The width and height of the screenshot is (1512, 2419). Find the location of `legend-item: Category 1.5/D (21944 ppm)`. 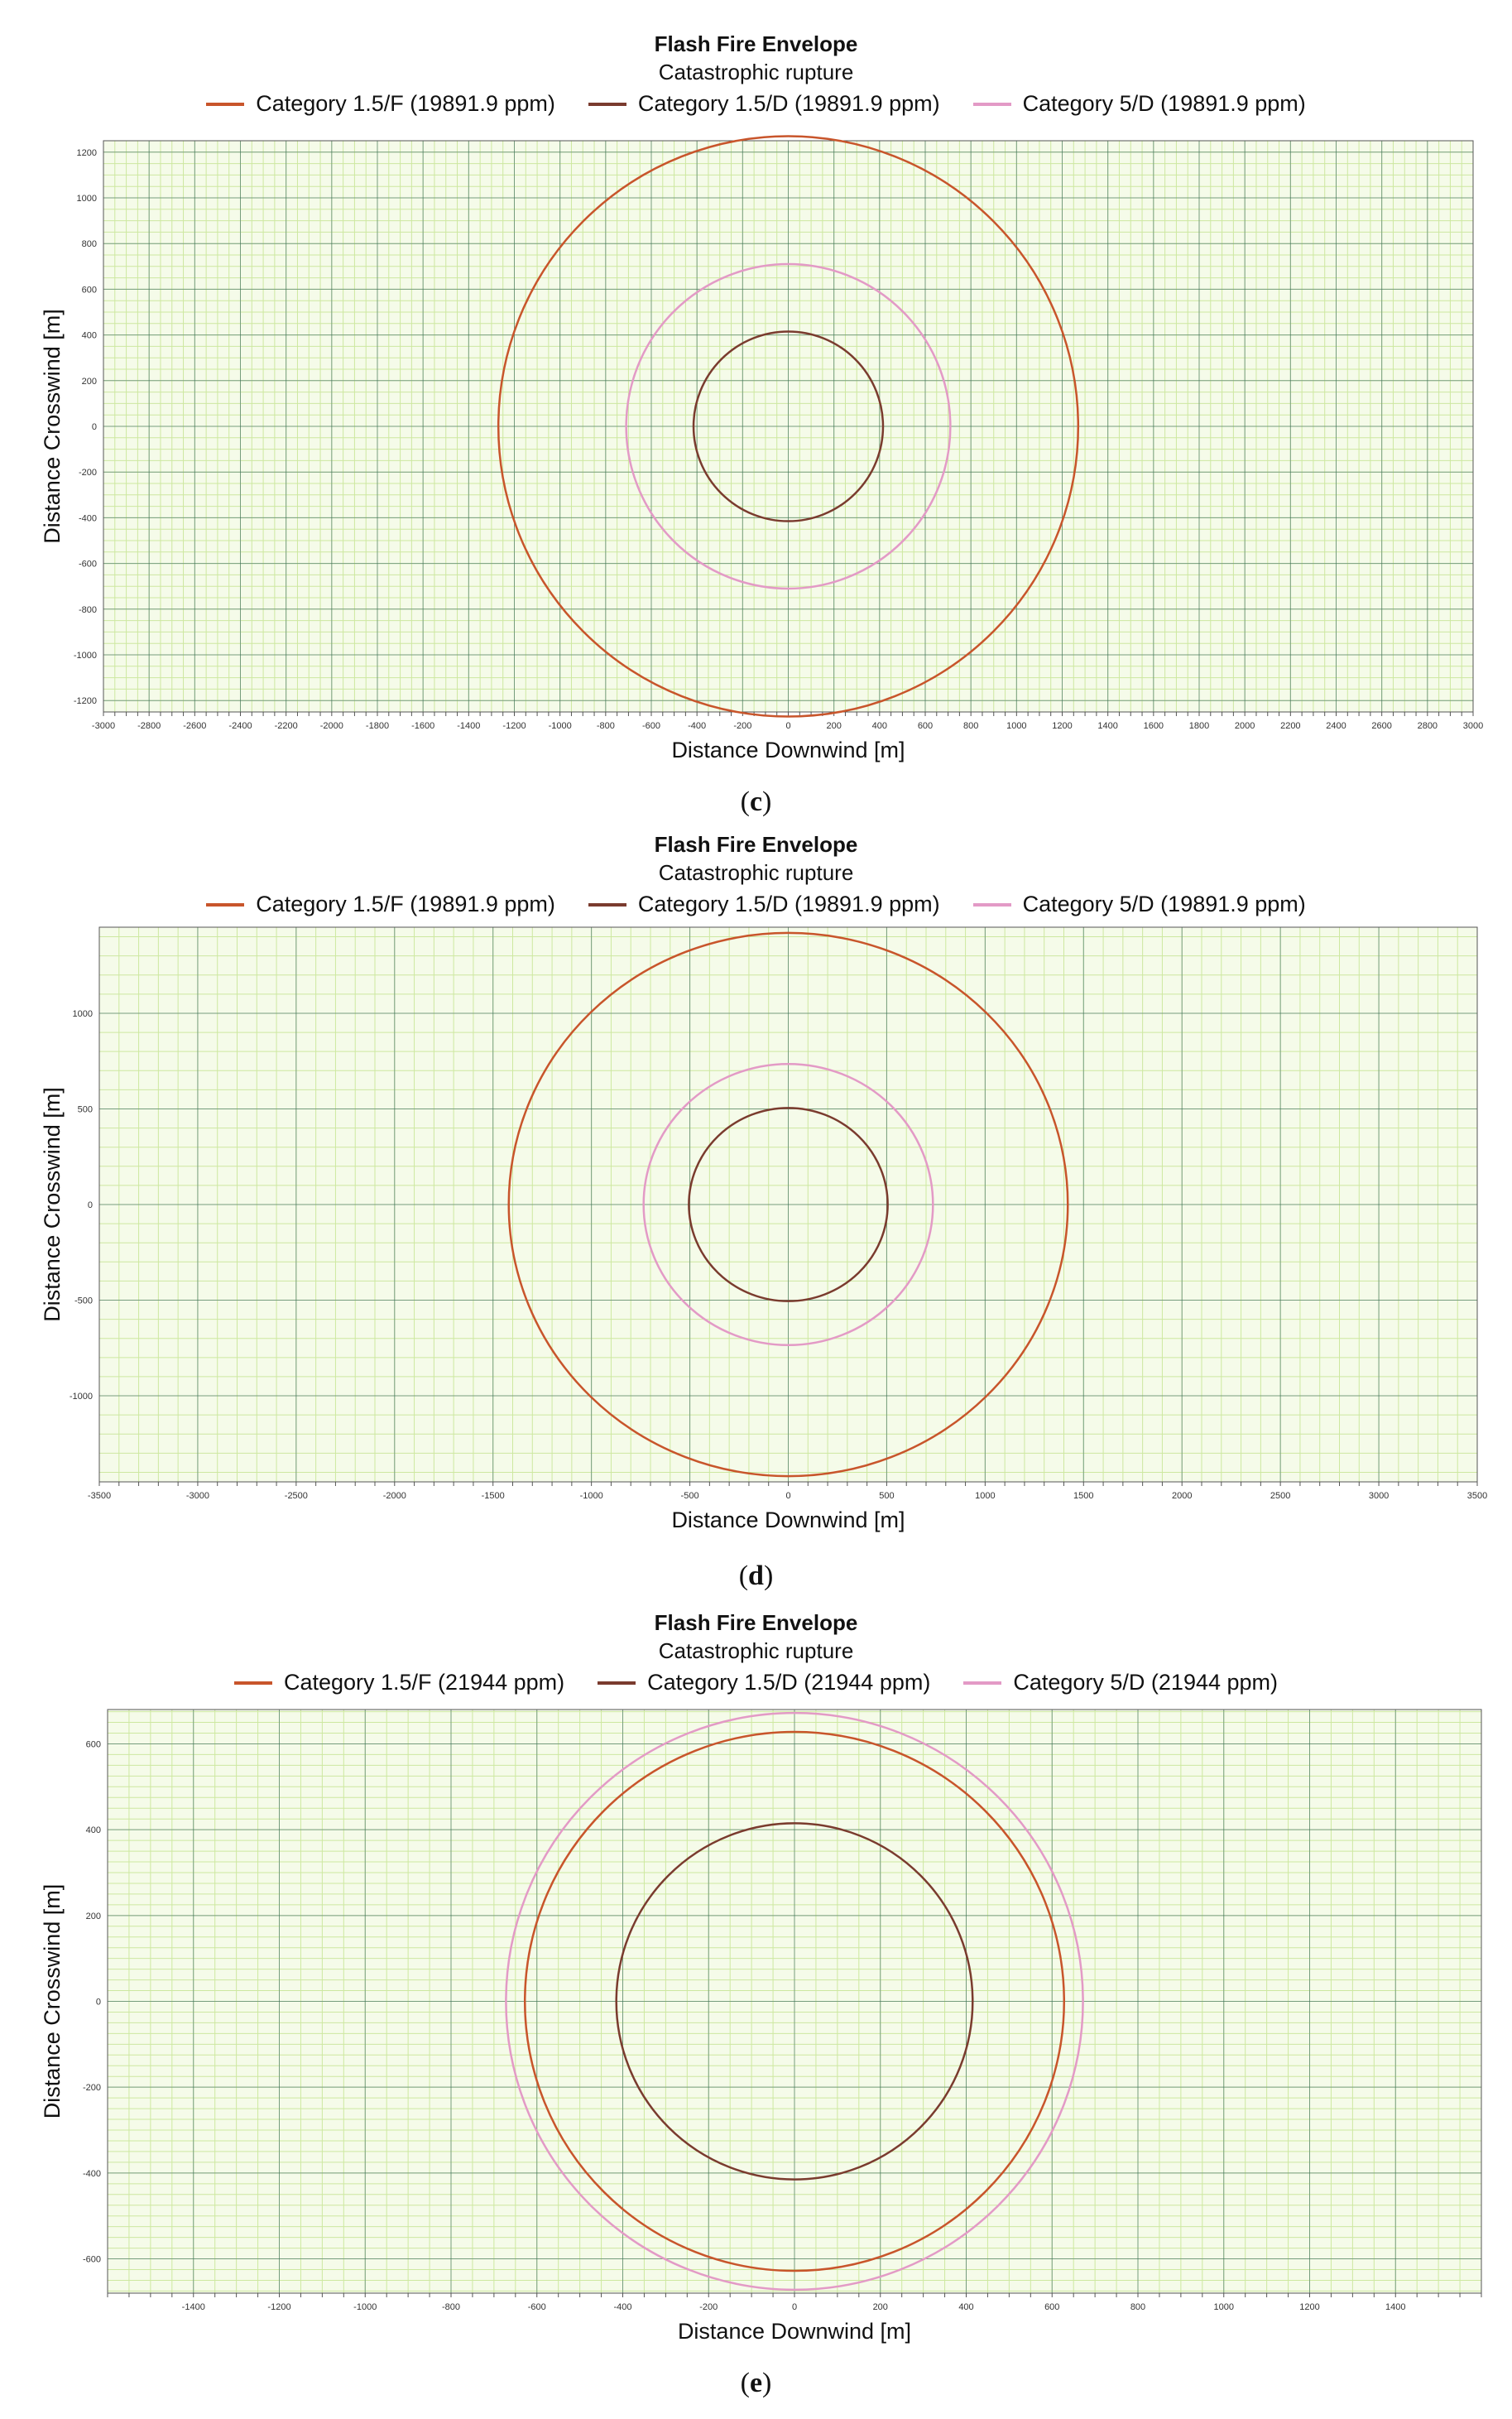

legend-item: Category 1.5/D (21944 ppm) is located at coordinates (764, 1682).